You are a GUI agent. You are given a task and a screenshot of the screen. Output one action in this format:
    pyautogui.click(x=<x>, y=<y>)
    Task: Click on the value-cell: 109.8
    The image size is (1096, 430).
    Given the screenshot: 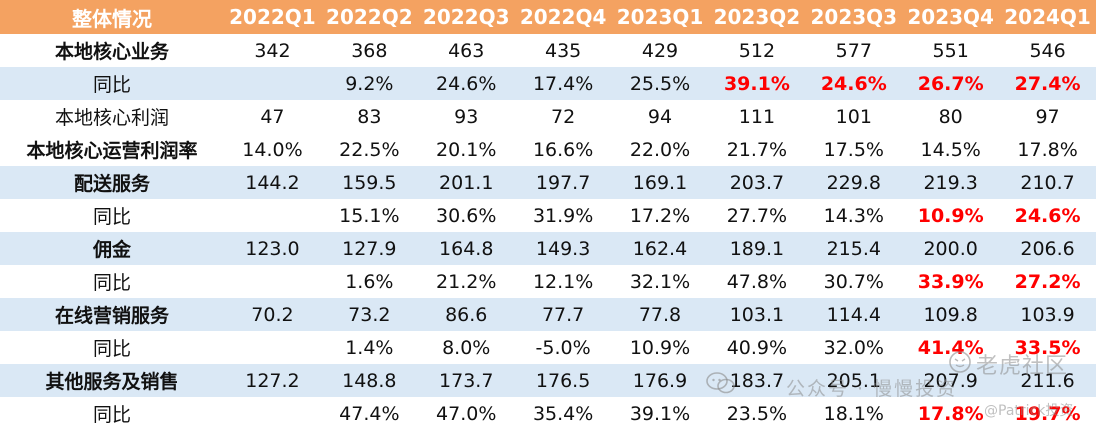 What is the action you would take?
    pyautogui.click(x=951, y=314)
    